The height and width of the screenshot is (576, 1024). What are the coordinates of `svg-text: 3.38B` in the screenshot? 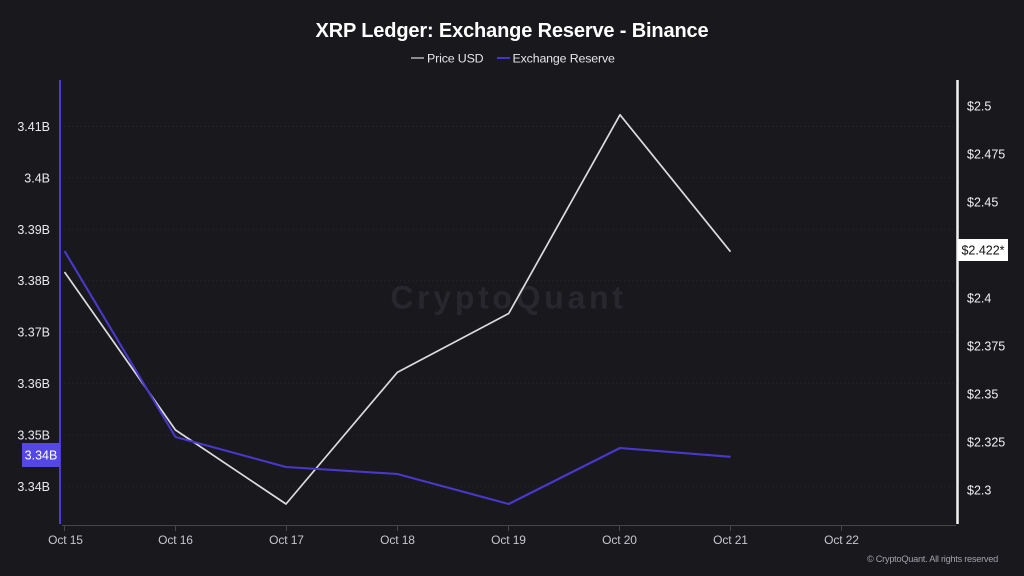 It's located at (33, 281).